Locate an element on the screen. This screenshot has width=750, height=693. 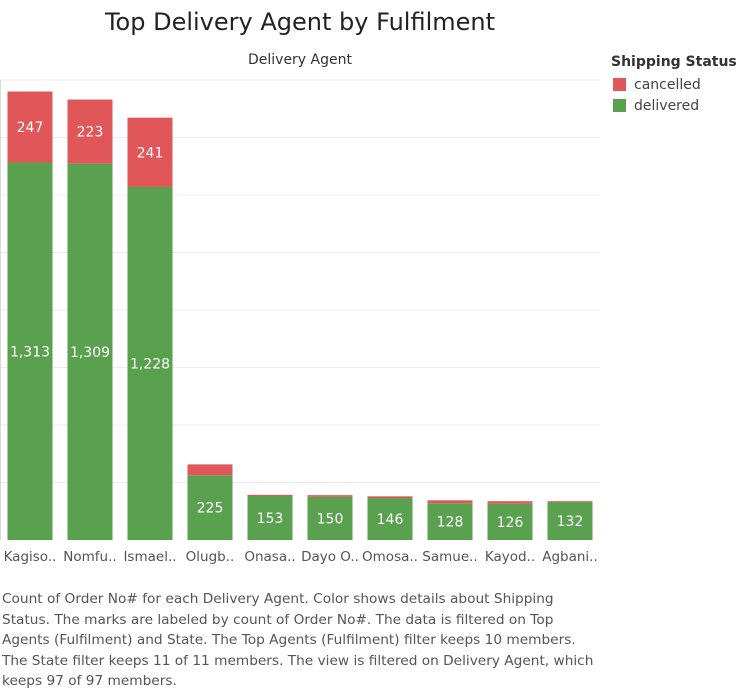
legend-swatch-cancelled is located at coordinates (619, 84).